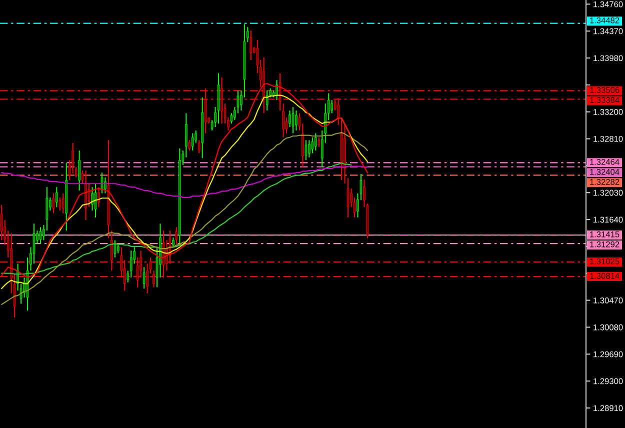 This screenshot has height=428, width=625. I want to click on line-series, so click(184, 182).